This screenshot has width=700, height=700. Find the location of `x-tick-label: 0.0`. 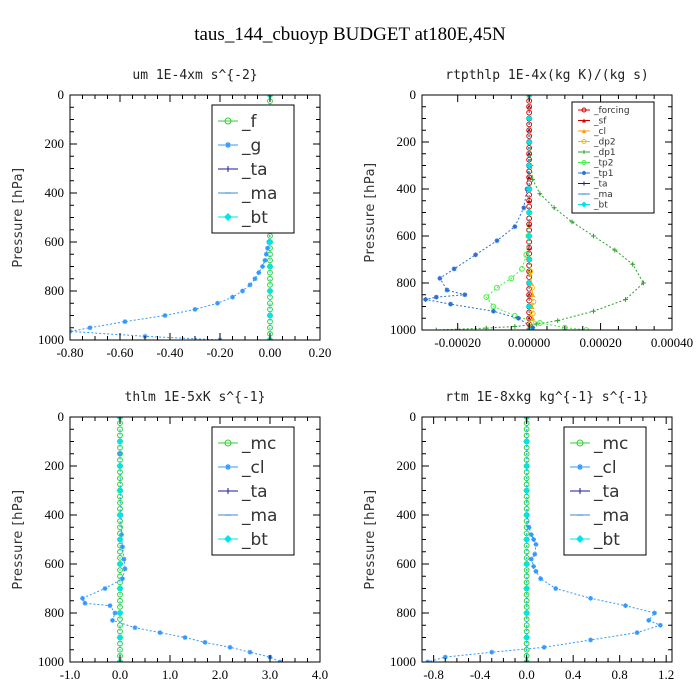

x-tick-label: 0.0 is located at coordinates (527, 674).